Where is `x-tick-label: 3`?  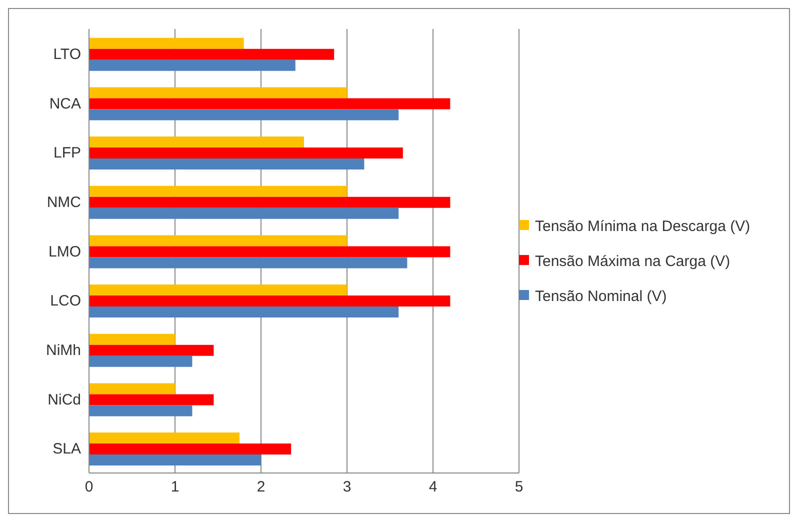 x-tick-label: 3 is located at coordinates (347, 487).